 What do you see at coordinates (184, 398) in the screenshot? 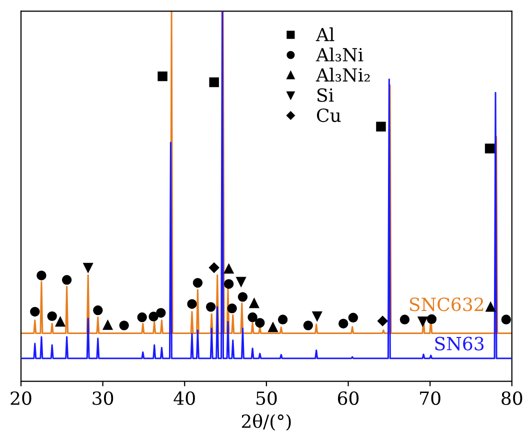
I see `x-tick-label: 40` at bounding box center [184, 398].